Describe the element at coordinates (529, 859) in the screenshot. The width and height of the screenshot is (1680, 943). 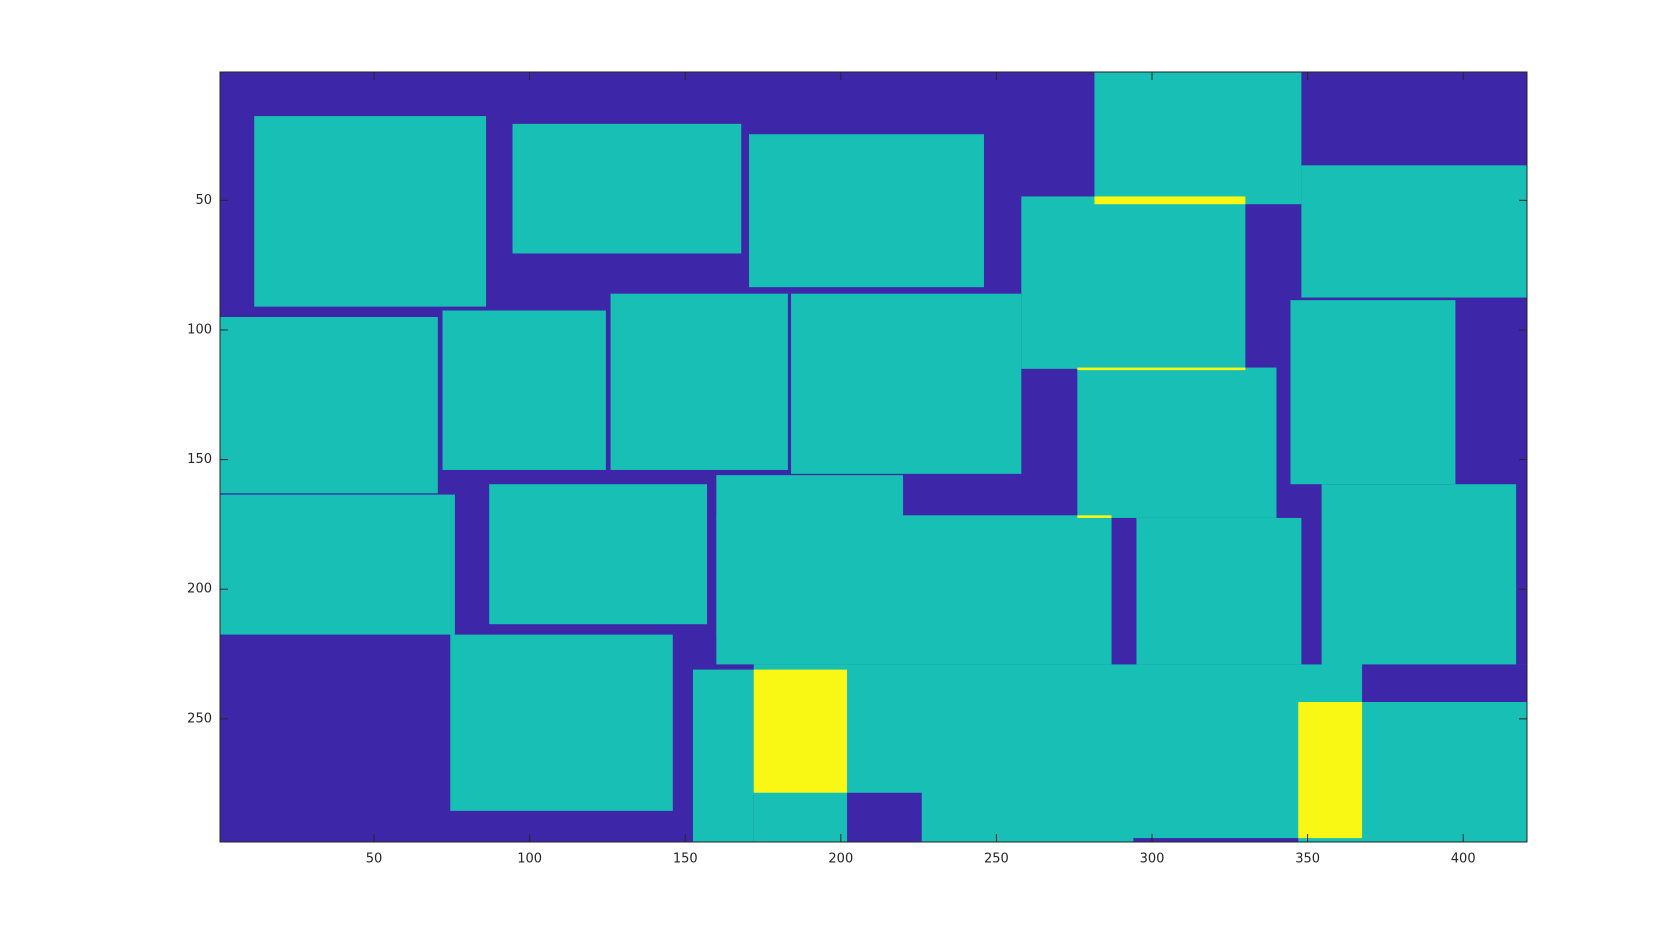
I see `x-tick-label: 100` at that location.